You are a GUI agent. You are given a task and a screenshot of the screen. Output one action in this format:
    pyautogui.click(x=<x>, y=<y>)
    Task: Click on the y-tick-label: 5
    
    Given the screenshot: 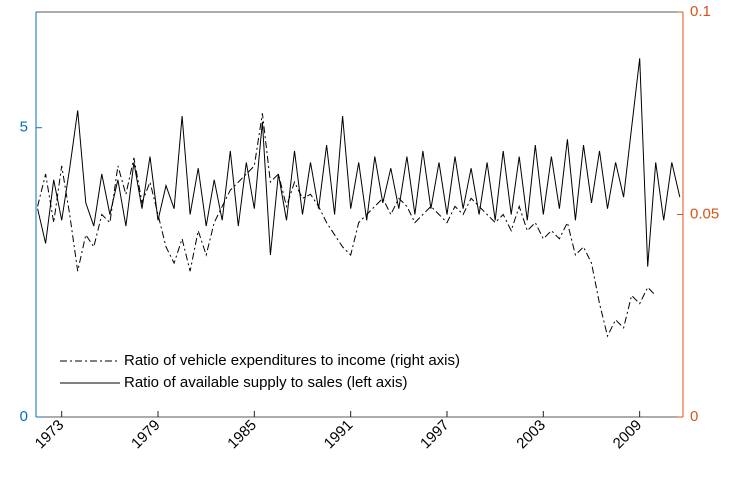 What is the action you would take?
    pyautogui.click(x=24, y=127)
    